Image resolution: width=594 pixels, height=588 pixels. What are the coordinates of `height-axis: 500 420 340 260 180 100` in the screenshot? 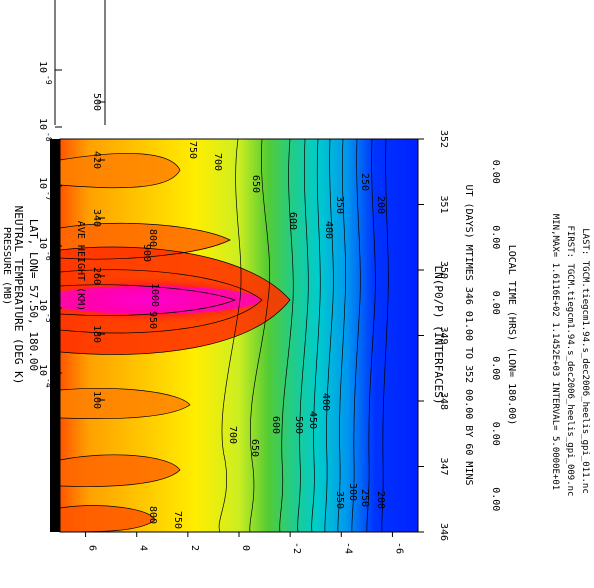 It's located at (98, 251).